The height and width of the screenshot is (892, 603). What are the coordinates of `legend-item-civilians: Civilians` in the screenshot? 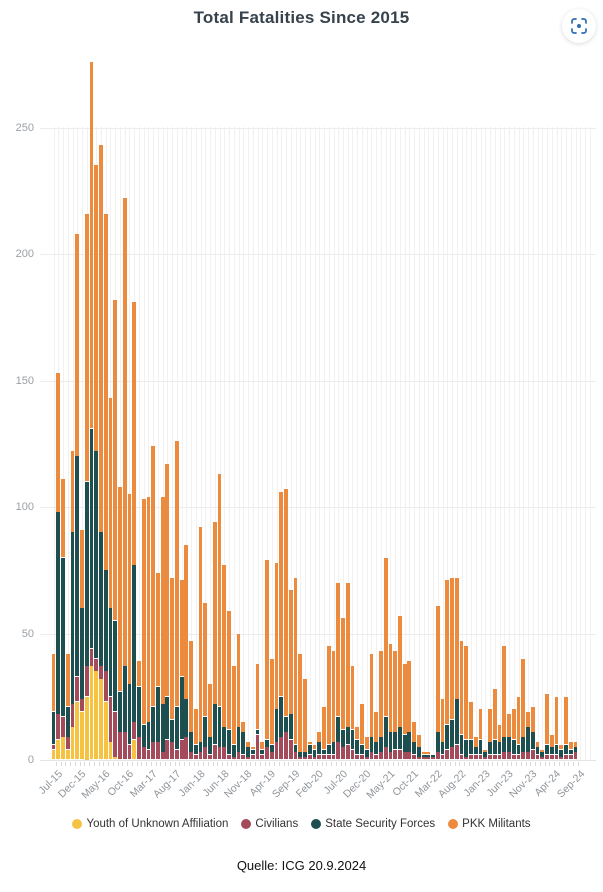 It's located at (269, 824).